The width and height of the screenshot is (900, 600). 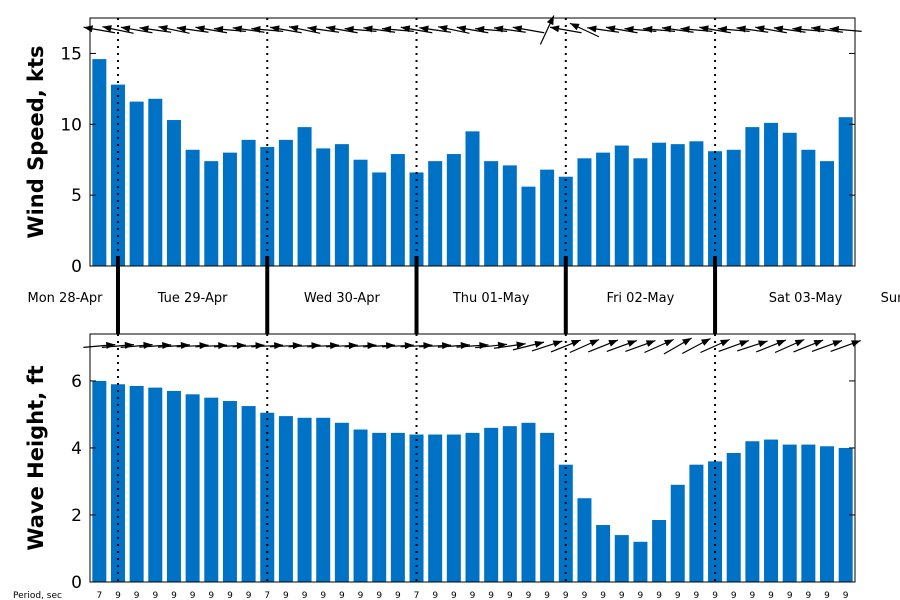 What do you see at coordinates (36, 457) in the screenshot?
I see `y-axis-label: Wave Height, ft` at bounding box center [36, 457].